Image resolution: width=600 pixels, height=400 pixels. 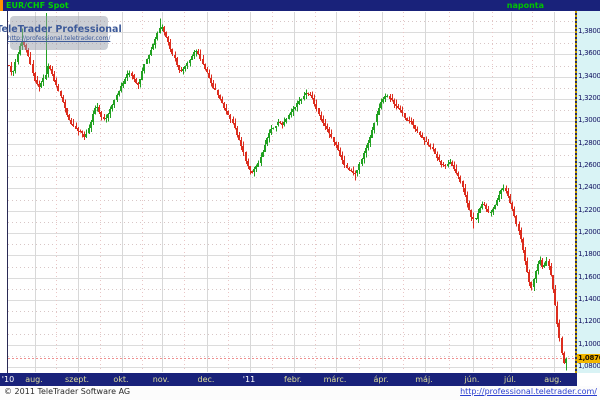 What do you see at coordinates (37, 5) in the screenshot?
I see `symbol-title: EUR/CHF Spot` at bounding box center [37, 5].